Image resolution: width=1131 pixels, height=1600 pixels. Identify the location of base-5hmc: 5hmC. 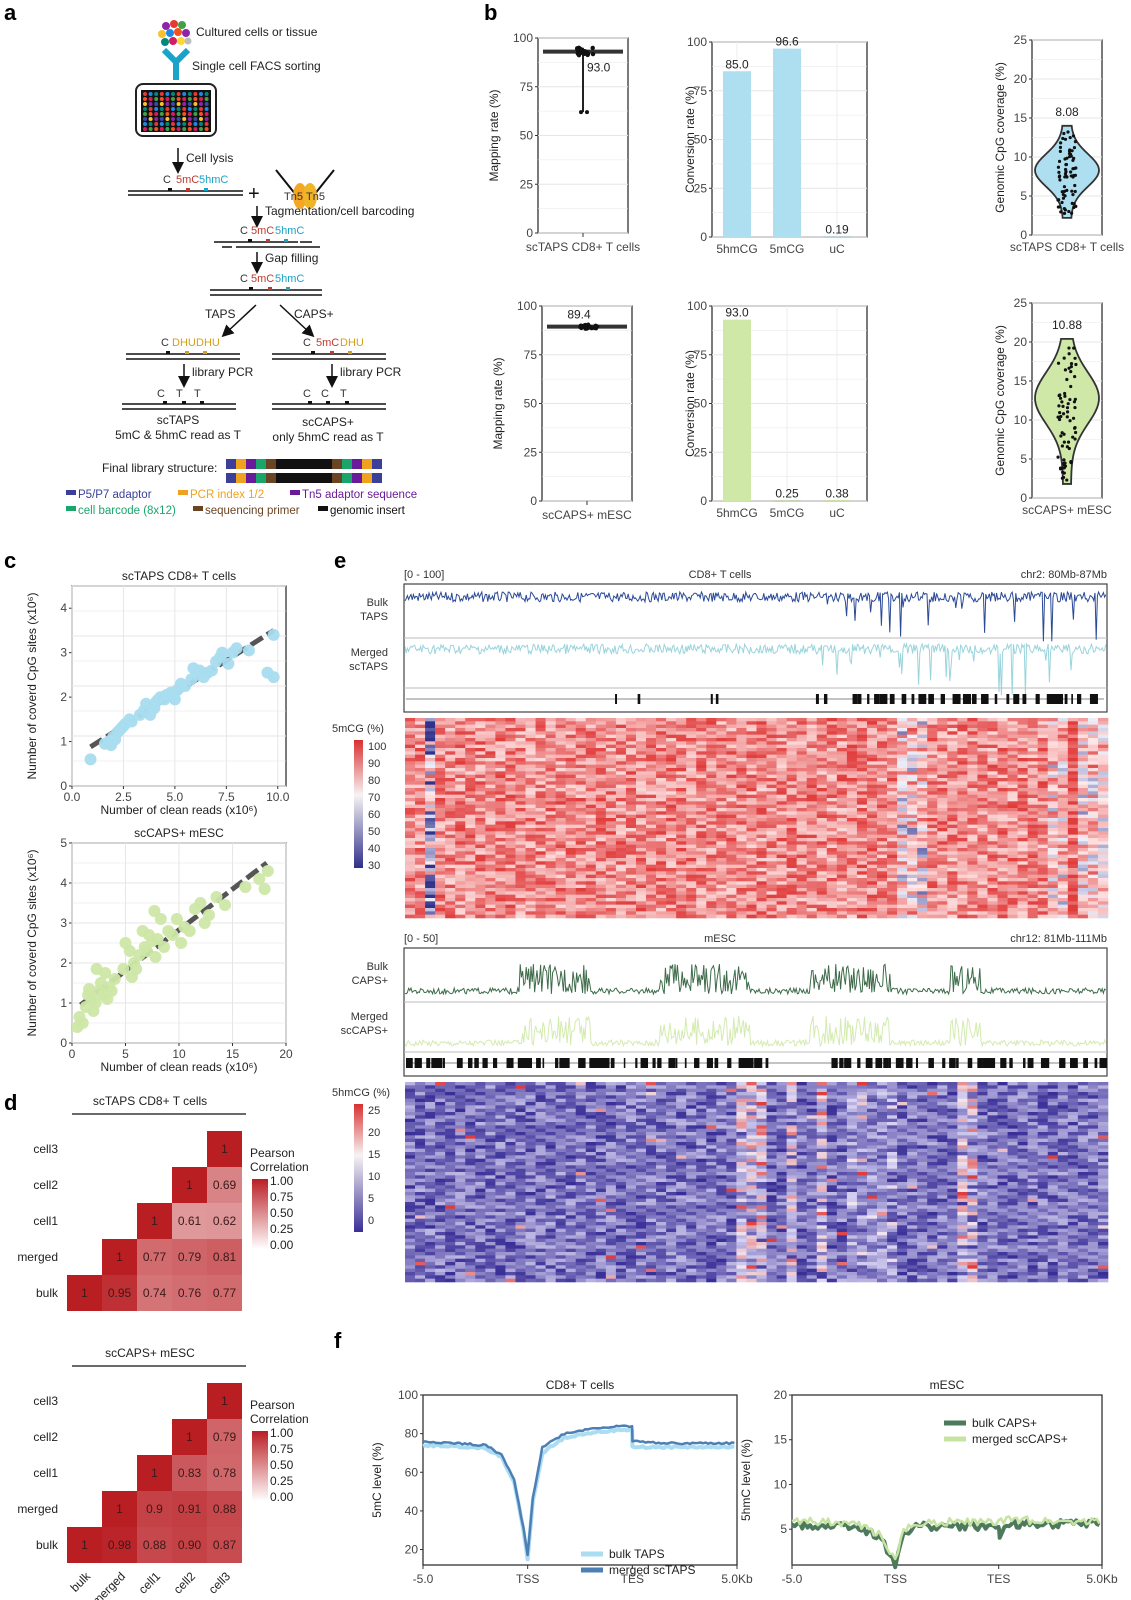
(213, 180).